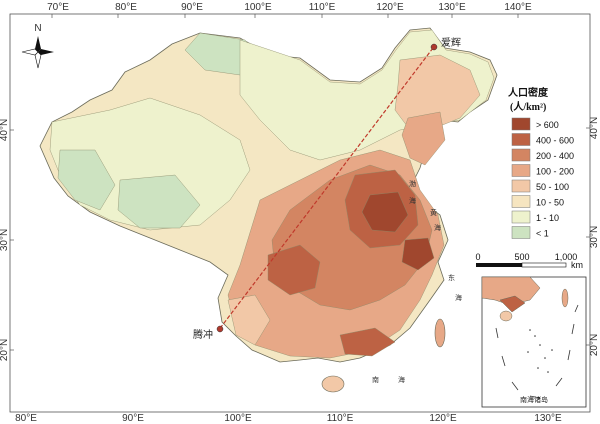 The image size is (600, 424). I want to click on lat-label-left-20n: 20°N, so click(5, 350).